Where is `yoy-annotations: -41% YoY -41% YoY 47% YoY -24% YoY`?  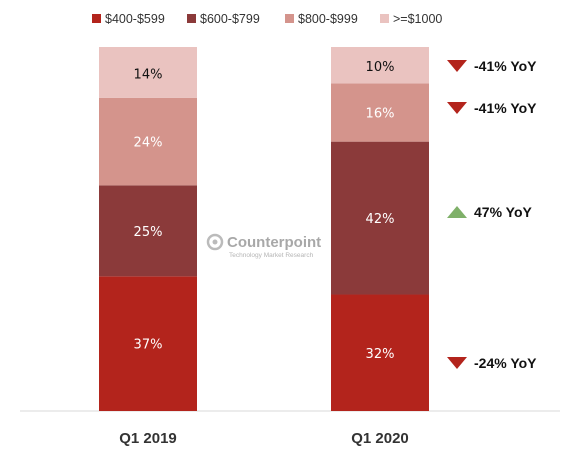
yoy-annotations: -41% YoY -41% YoY 47% YoY -24% YoY is located at coordinates (492, 214).